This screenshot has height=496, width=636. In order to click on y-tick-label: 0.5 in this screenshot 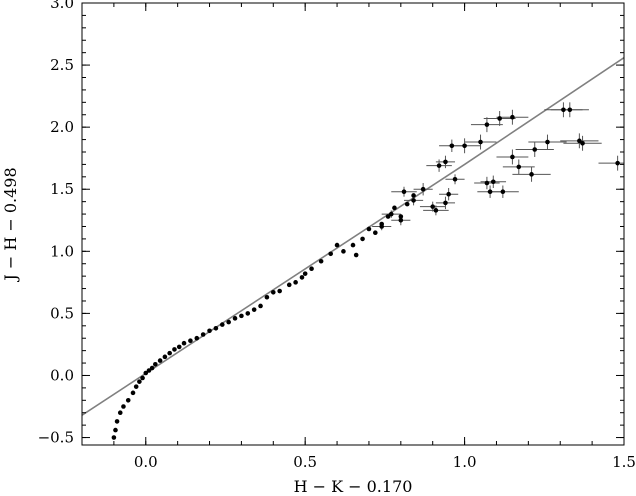, I will do `click(62, 313)`.